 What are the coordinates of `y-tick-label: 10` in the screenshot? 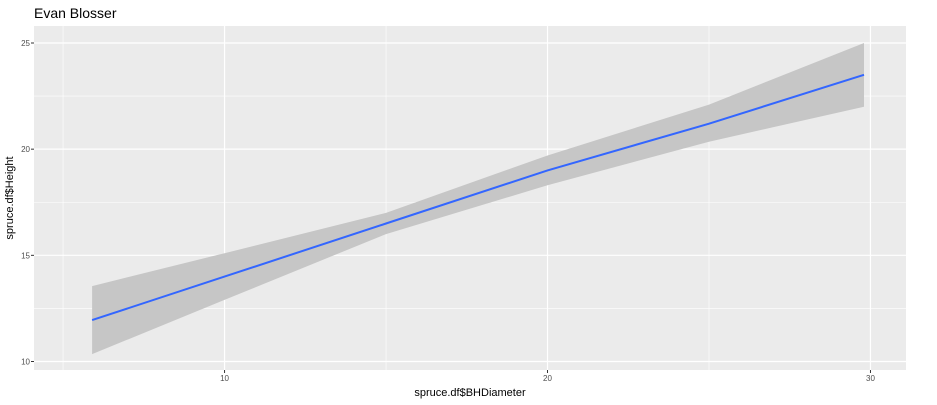 It's located at (25, 362).